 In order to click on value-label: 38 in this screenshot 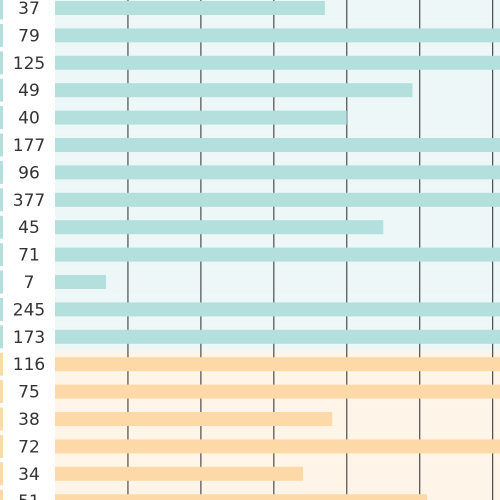, I will do `click(29, 420)`.